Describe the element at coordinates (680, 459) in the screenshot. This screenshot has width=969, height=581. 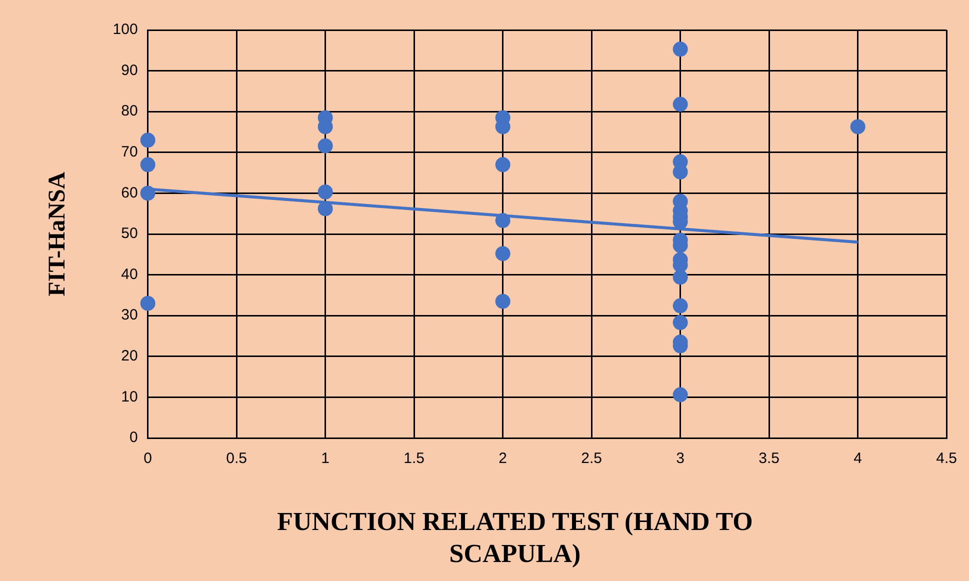
I see `x-tick-label: 3` at that location.